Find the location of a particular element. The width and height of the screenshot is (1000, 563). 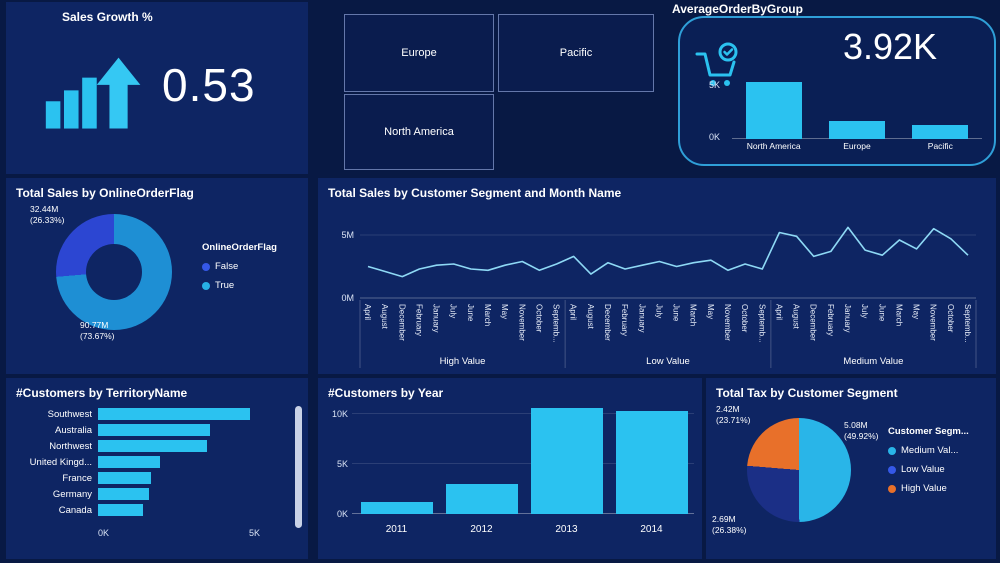

value-line: 32.44M is located at coordinates (44, 209).